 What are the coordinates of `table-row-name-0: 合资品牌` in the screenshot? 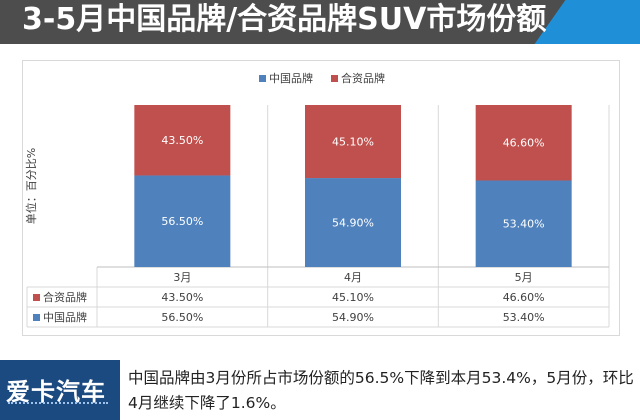 It's located at (65, 297).